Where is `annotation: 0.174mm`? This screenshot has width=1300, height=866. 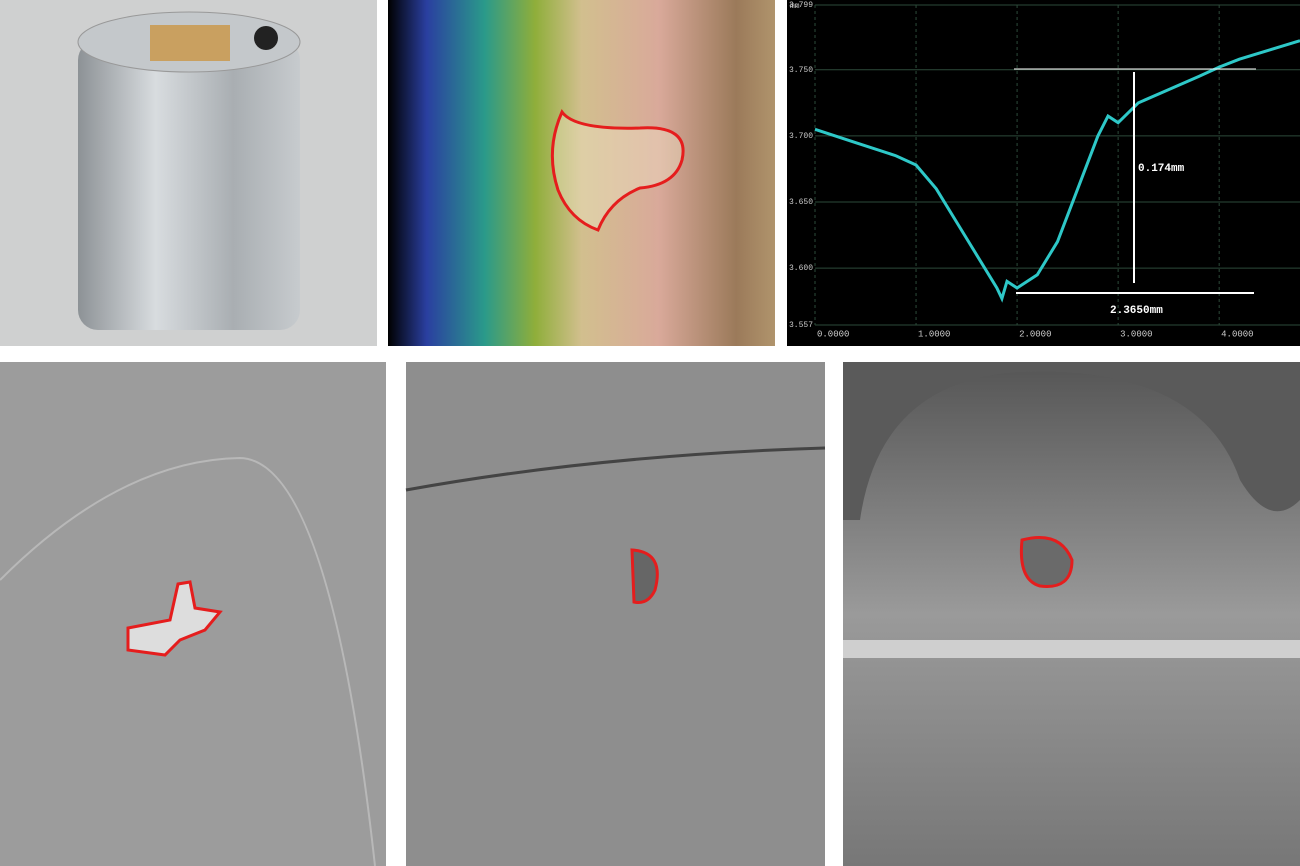
annotation: 0.174mm is located at coordinates (1161, 169).